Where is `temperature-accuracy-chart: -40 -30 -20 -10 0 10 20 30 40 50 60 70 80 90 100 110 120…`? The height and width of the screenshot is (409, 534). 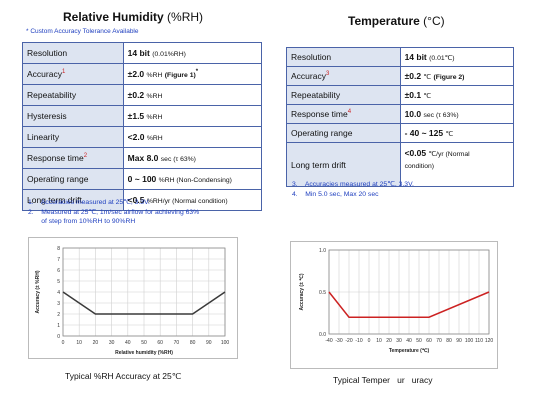
temperature-accuracy-chart: -40 -30 -20 -10 0 10 20 30 40 50 60 70 80 90 100 110 120… is located at coordinates (394, 305).